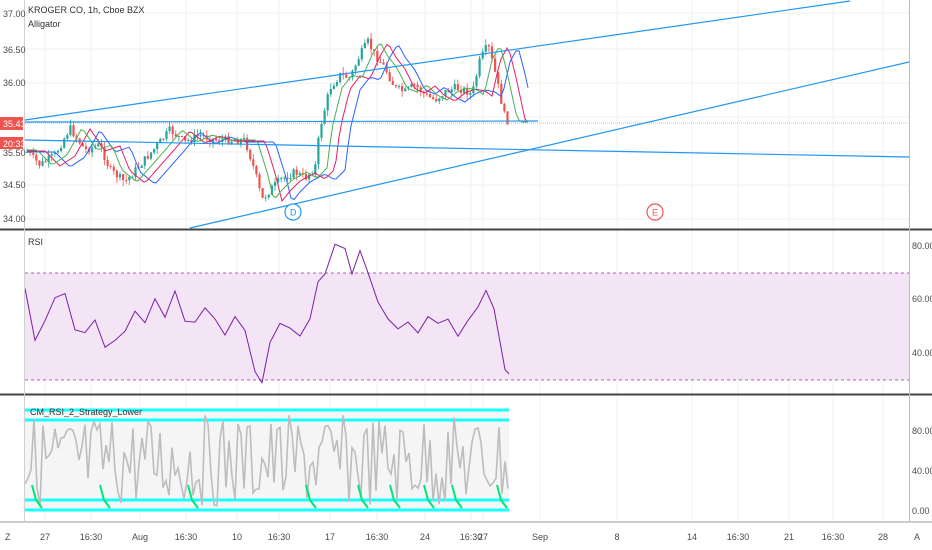 The height and width of the screenshot is (550, 932). What do you see at coordinates (917, 537) in the screenshot?
I see `corner-label-right: A` at bounding box center [917, 537].